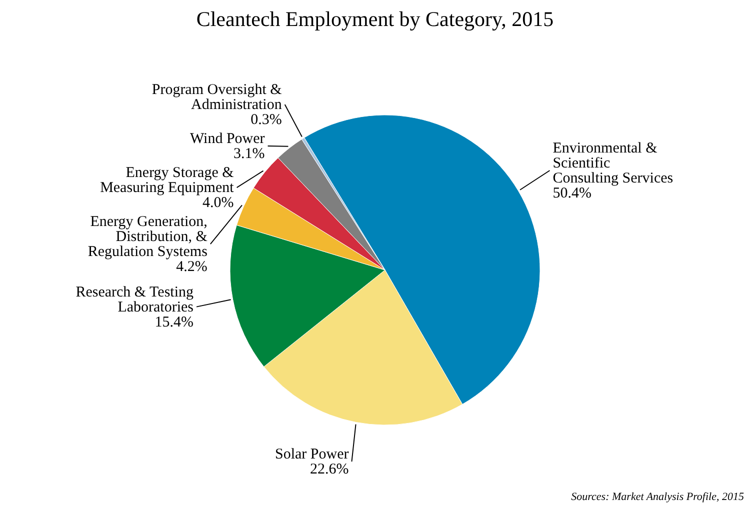 This screenshot has width=750, height=506. I want to click on slice-label: Program Oversight & Administration, so click(217, 98).